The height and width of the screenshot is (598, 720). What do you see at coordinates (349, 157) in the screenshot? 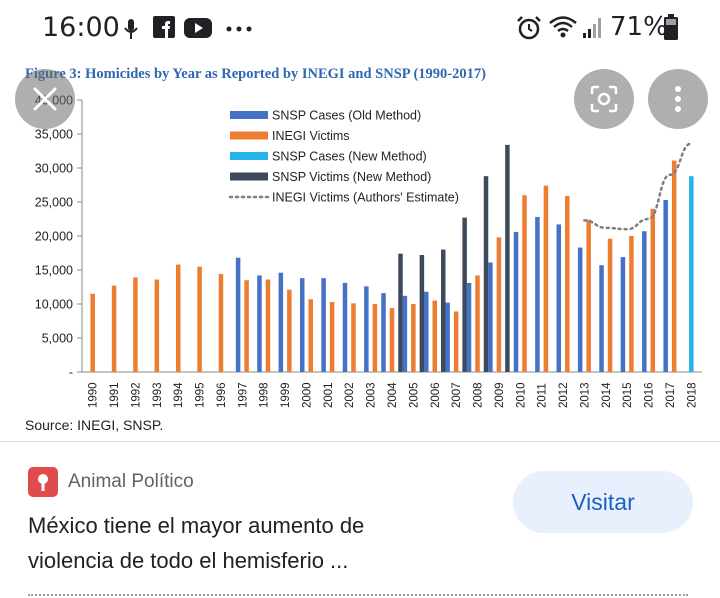
I see `legend-label: SNSP Cases (New Method)` at bounding box center [349, 157].